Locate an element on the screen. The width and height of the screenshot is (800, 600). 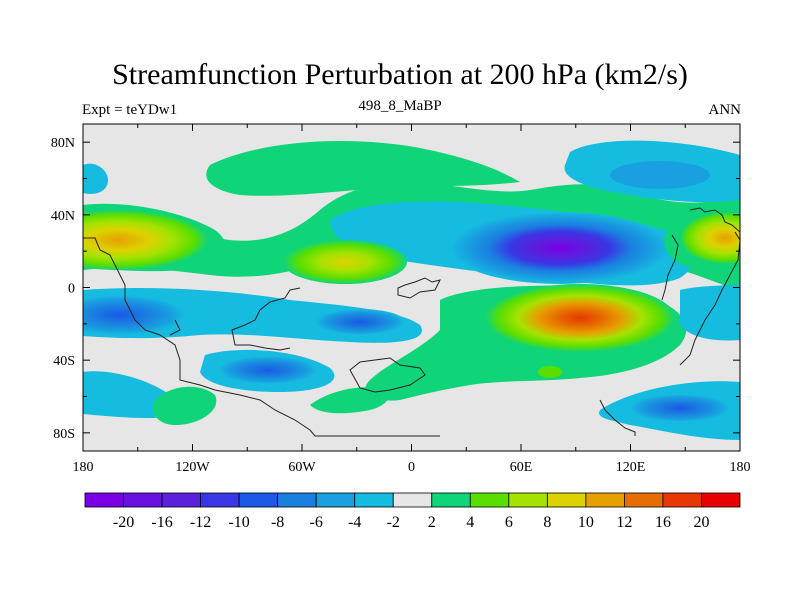
contour-positive-npac-core is located at coordinates (145, 240).